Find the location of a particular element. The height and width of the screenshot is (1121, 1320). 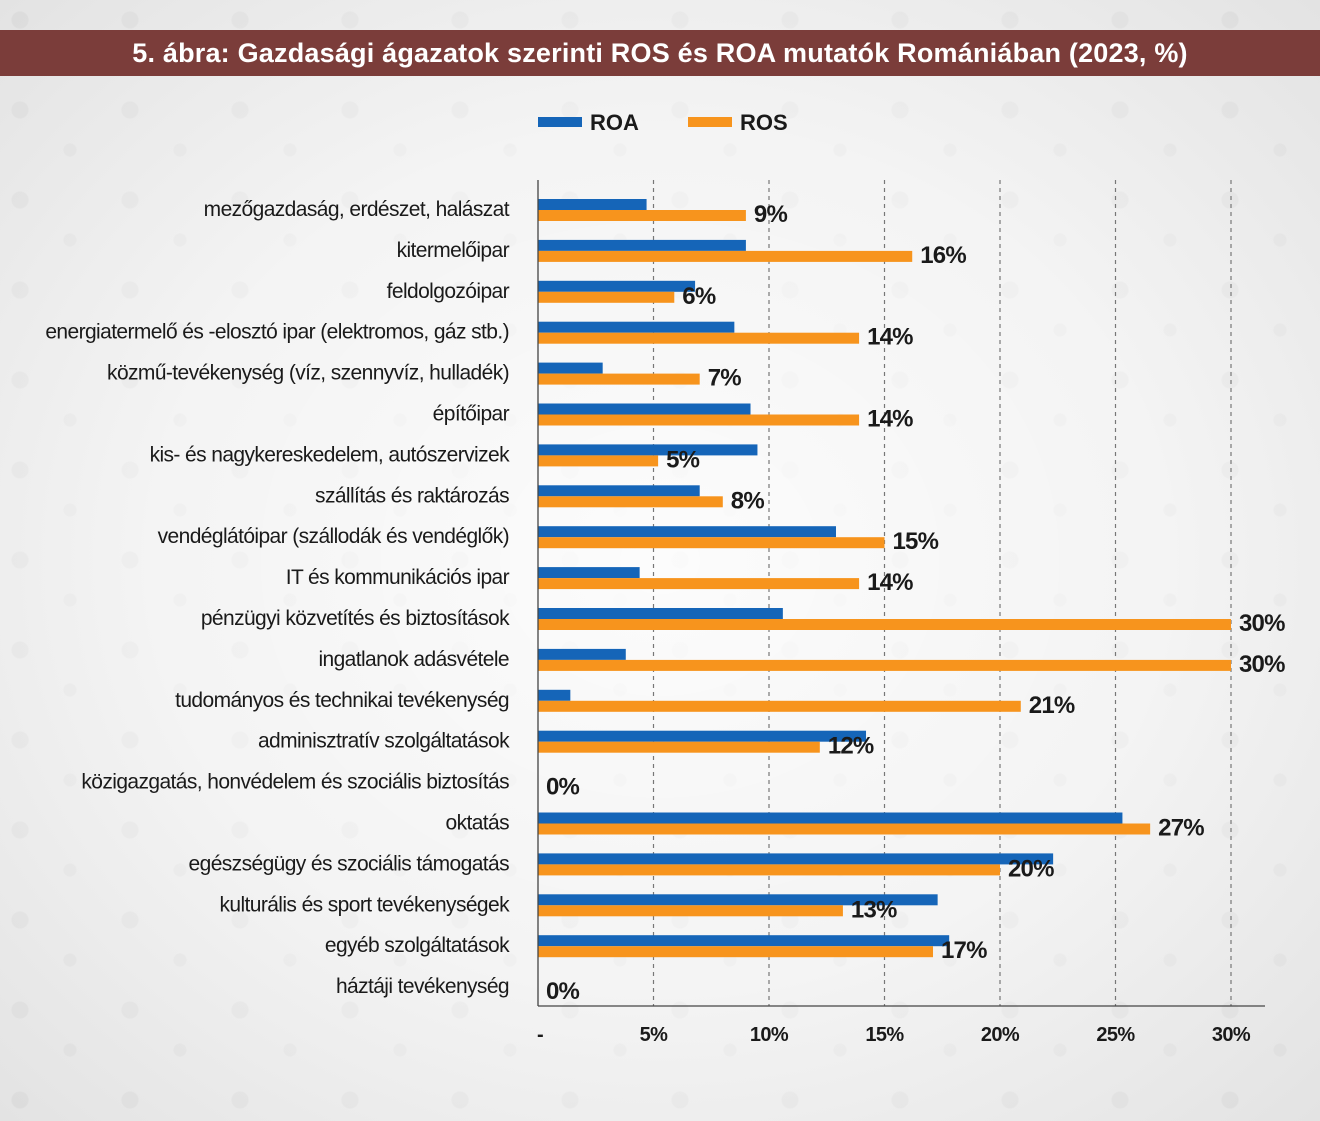

category-label: vendéglátóipar (szállodák és vendéglők) is located at coordinates (333, 536).